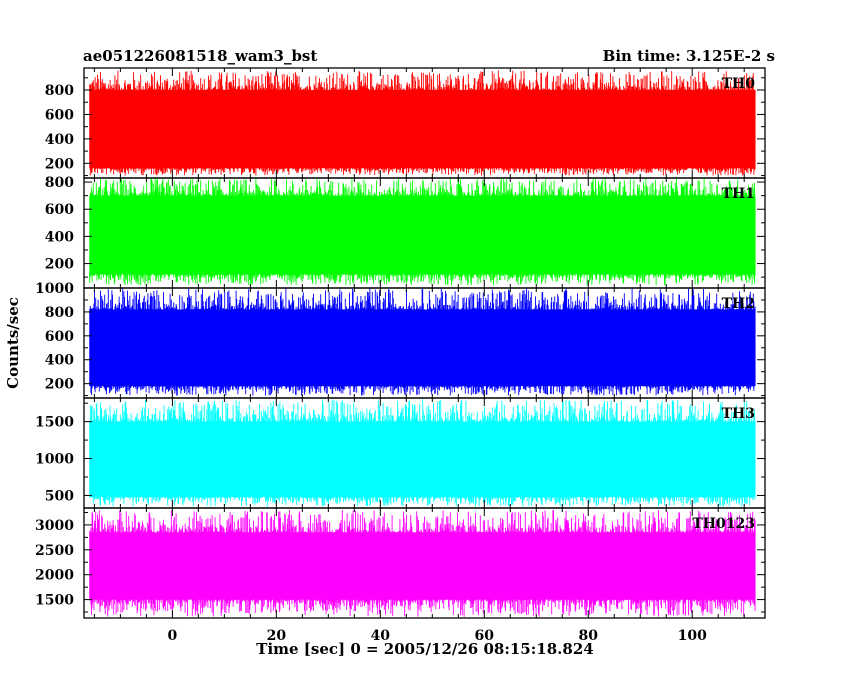 This screenshot has width=850, height=680. I want to click on y-tick-label-th0: 400, so click(59, 140).